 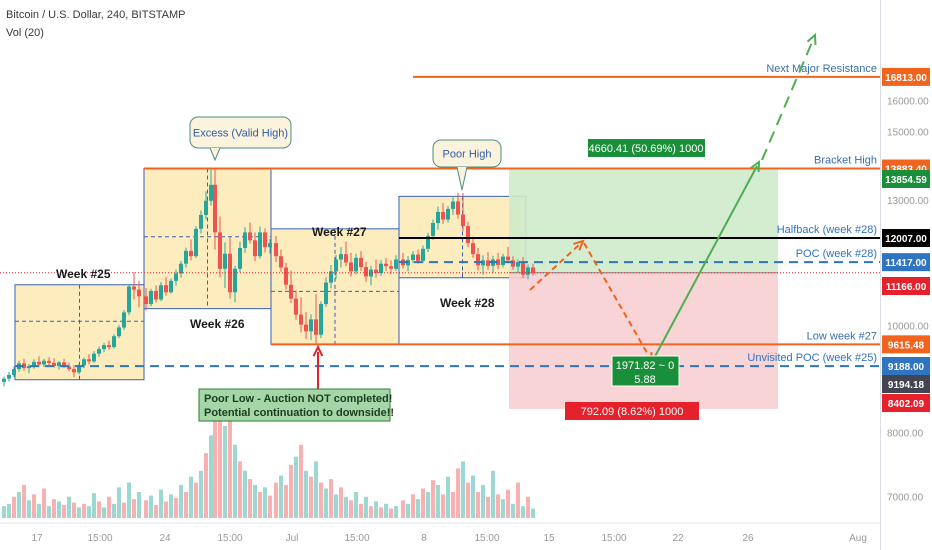 What do you see at coordinates (906, 345) in the screenshot?
I see `price-badge: 9615.48` at bounding box center [906, 345].